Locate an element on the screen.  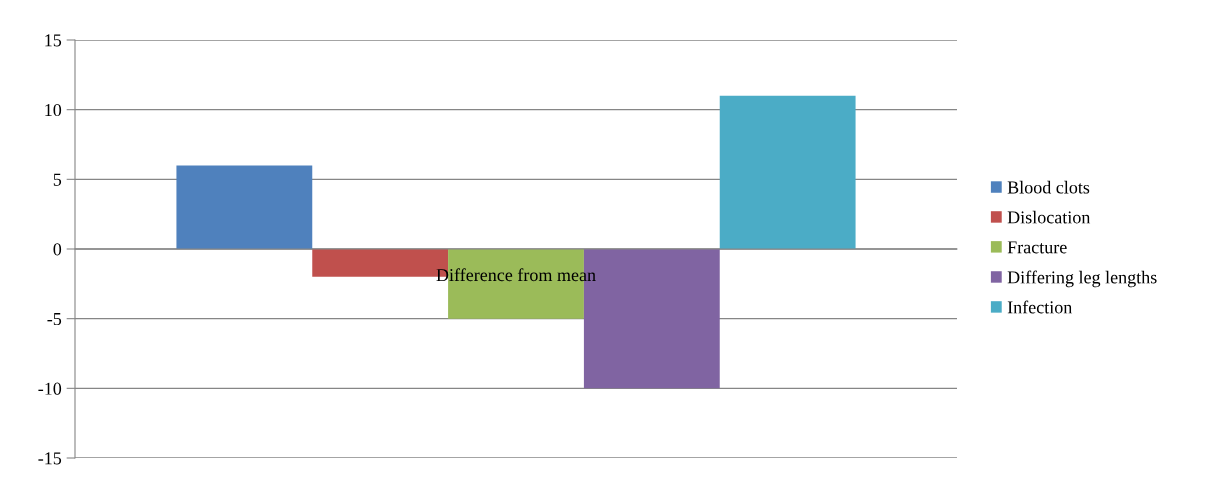
y-tick-label: -10 is located at coordinates (50, 388).